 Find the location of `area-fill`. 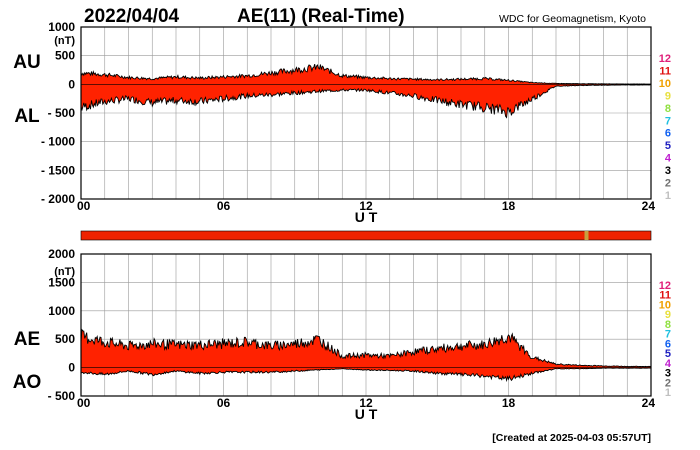

area-fill is located at coordinates (366, 91).